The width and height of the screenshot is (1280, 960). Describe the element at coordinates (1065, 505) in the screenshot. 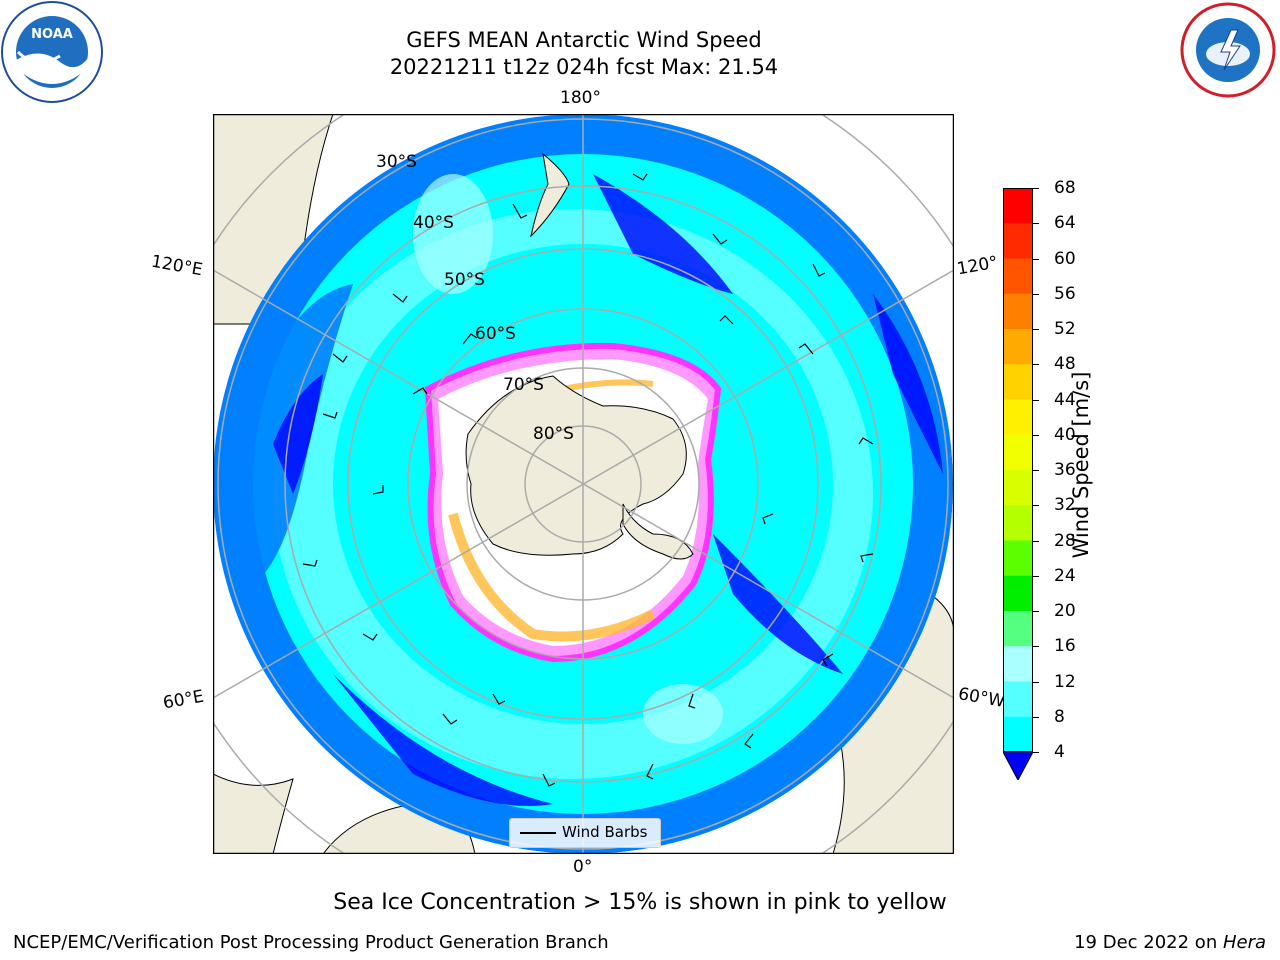

I see `colorbar-tick-label: 32` at that location.